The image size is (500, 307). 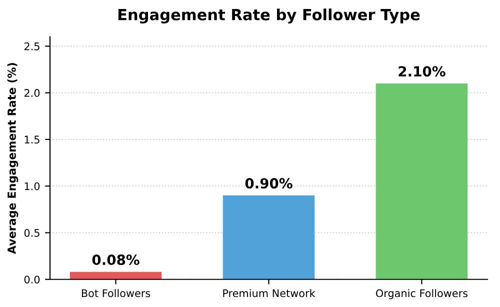 I want to click on chart-title: Engagement Rate by Follower Type, so click(x=269, y=16).